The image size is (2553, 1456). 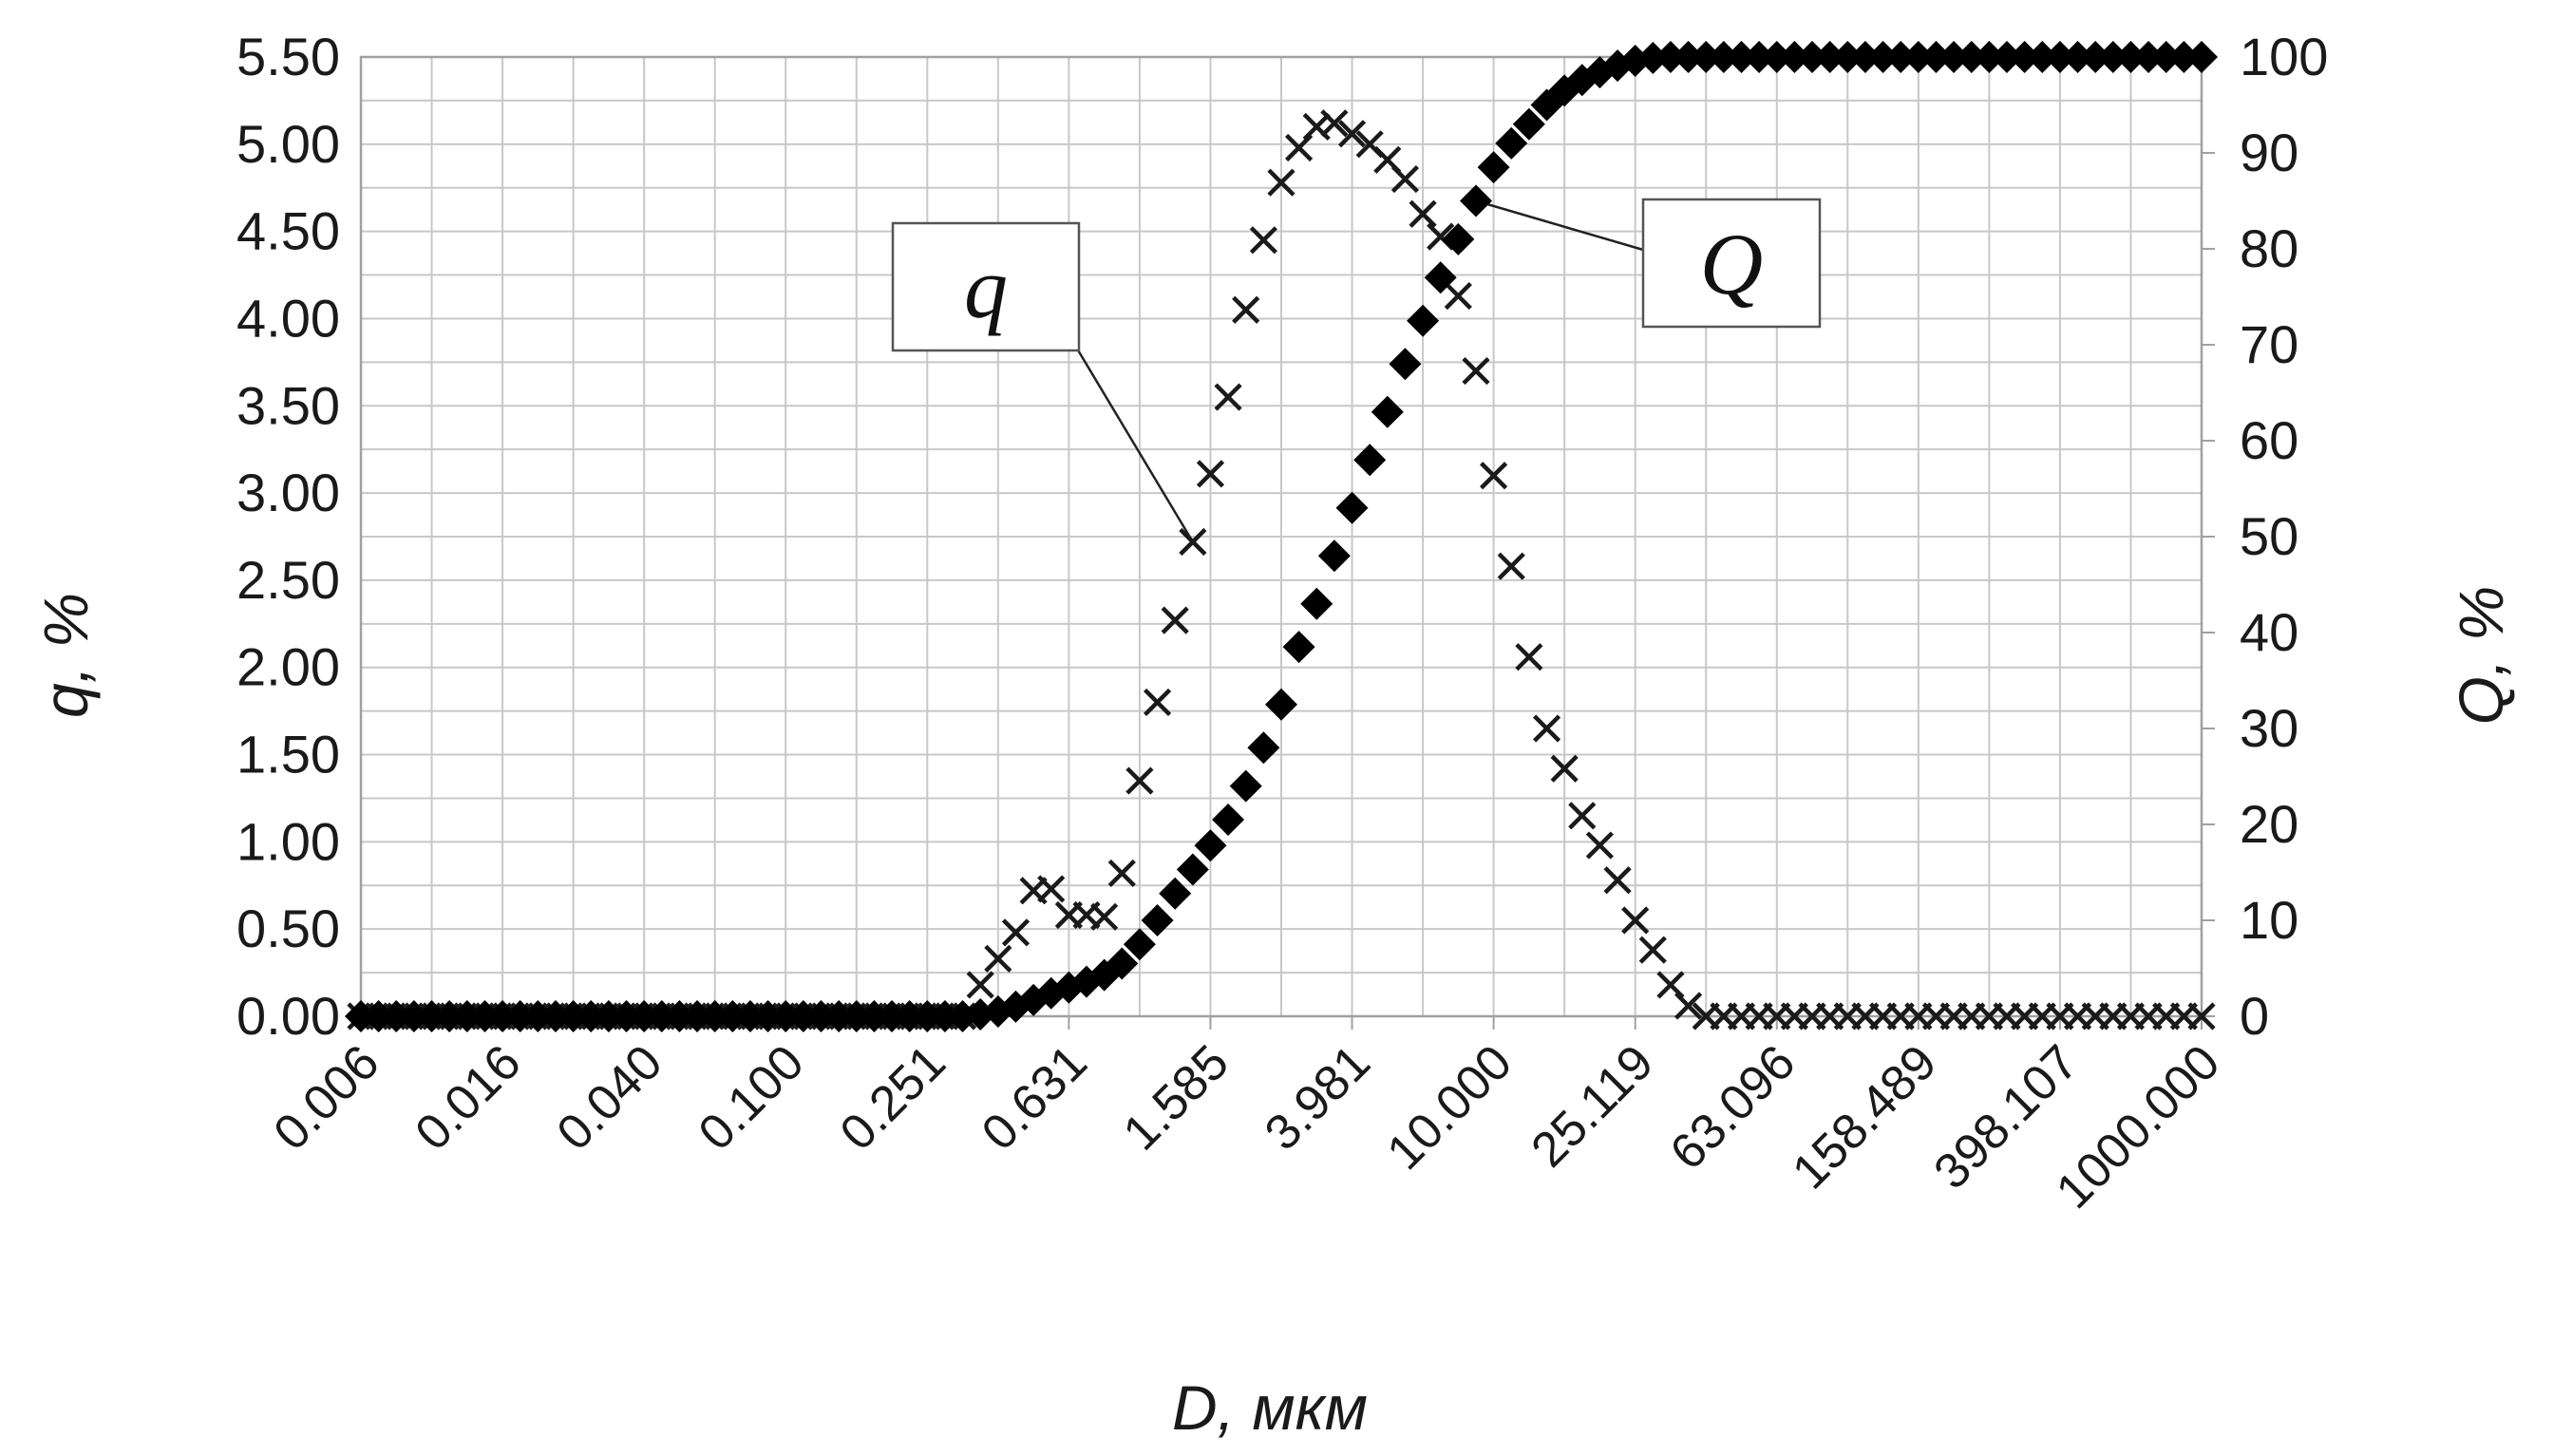 What do you see at coordinates (1592, 1106) in the screenshot?
I see `x-tick-label: 25.119` at bounding box center [1592, 1106].